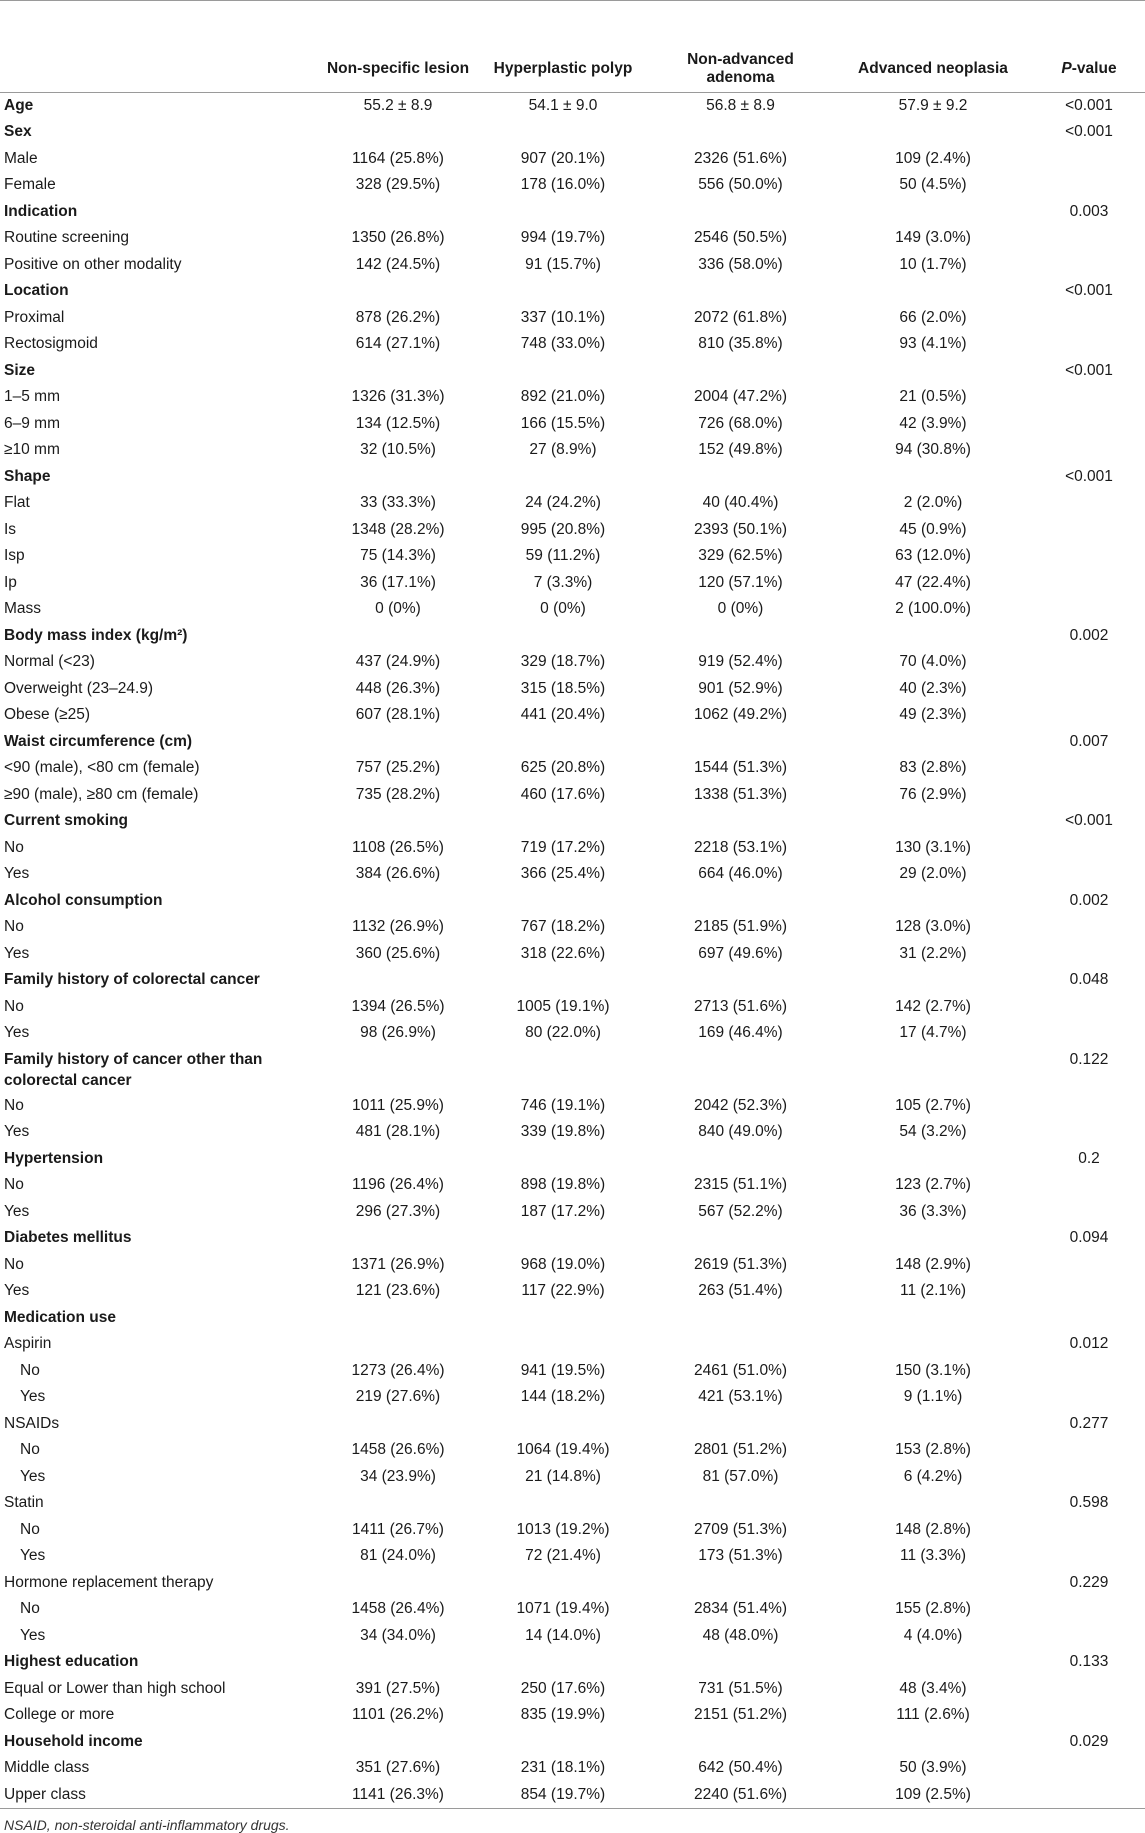 The height and width of the screenshot is (1833, 1145). I want to click on cell-non-specific-lesion: 1273 (26.4%), so click(398, 1370).